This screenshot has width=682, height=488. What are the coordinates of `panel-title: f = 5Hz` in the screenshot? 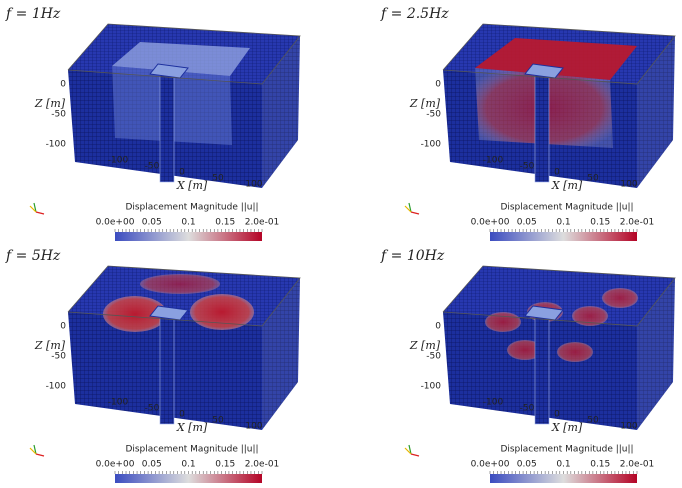 It's located at (33, 256).